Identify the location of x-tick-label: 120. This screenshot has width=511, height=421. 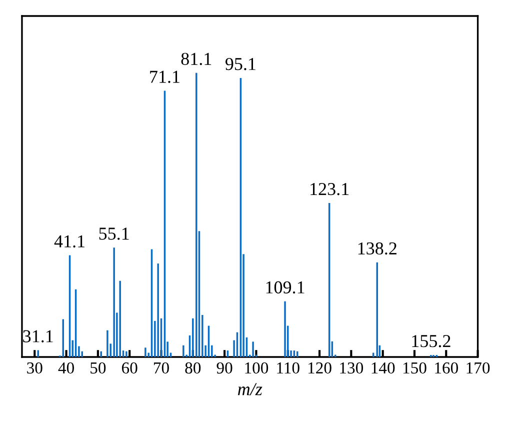
(320, 368).